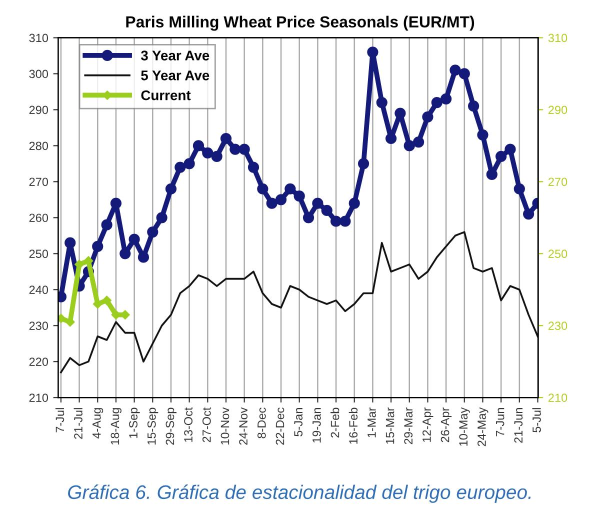  What do you see at coordinates (299, 493) in the screenshot?
I see `text: Gráfica 6. Gráfica de estacionalidad del trigo europeo.` at bounding box center [299, 493].